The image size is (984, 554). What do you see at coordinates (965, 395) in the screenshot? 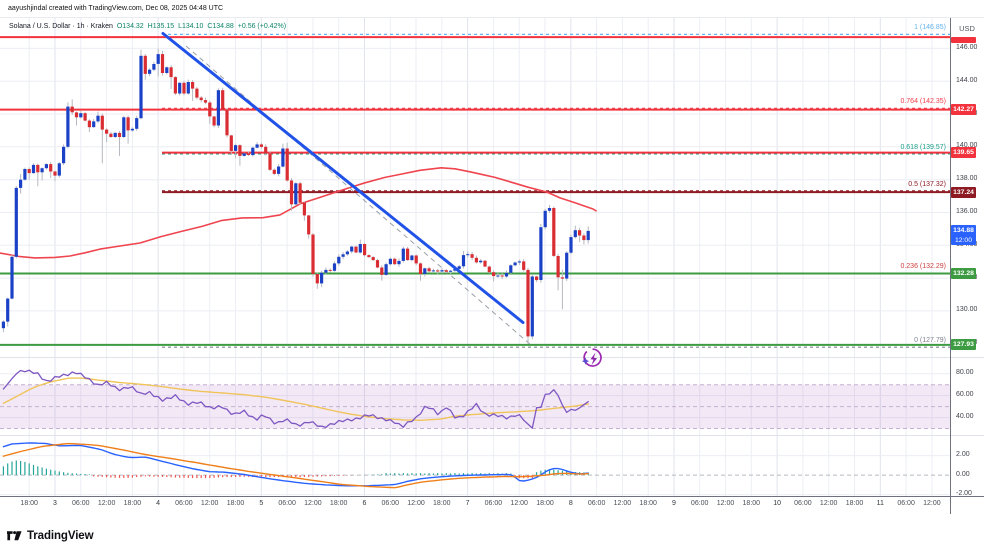
I see `rsi-axis-label: 60.00` at bounding box center [965, 395].